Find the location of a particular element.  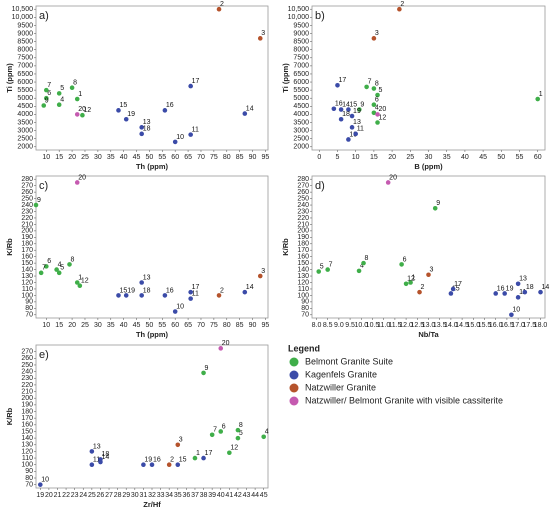

y-tick-label: 270 is located at coordinates (27, 351).